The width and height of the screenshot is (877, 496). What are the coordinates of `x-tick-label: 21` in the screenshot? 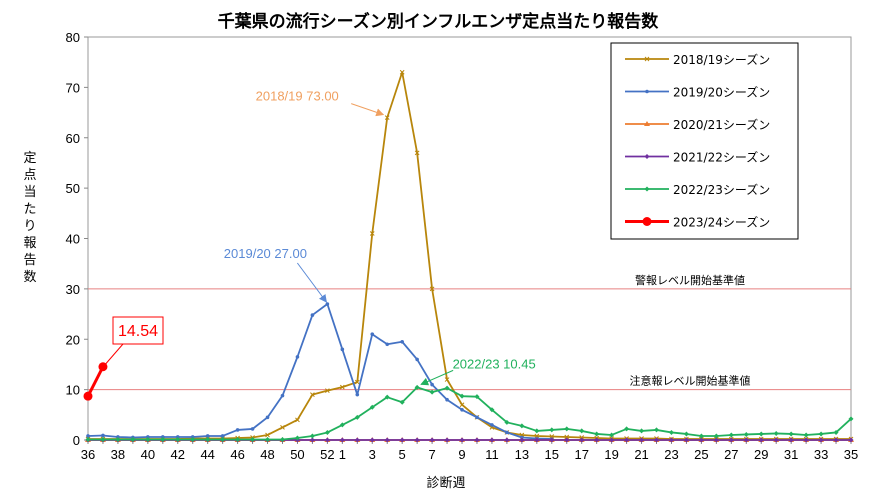 It's located at (641, 454).